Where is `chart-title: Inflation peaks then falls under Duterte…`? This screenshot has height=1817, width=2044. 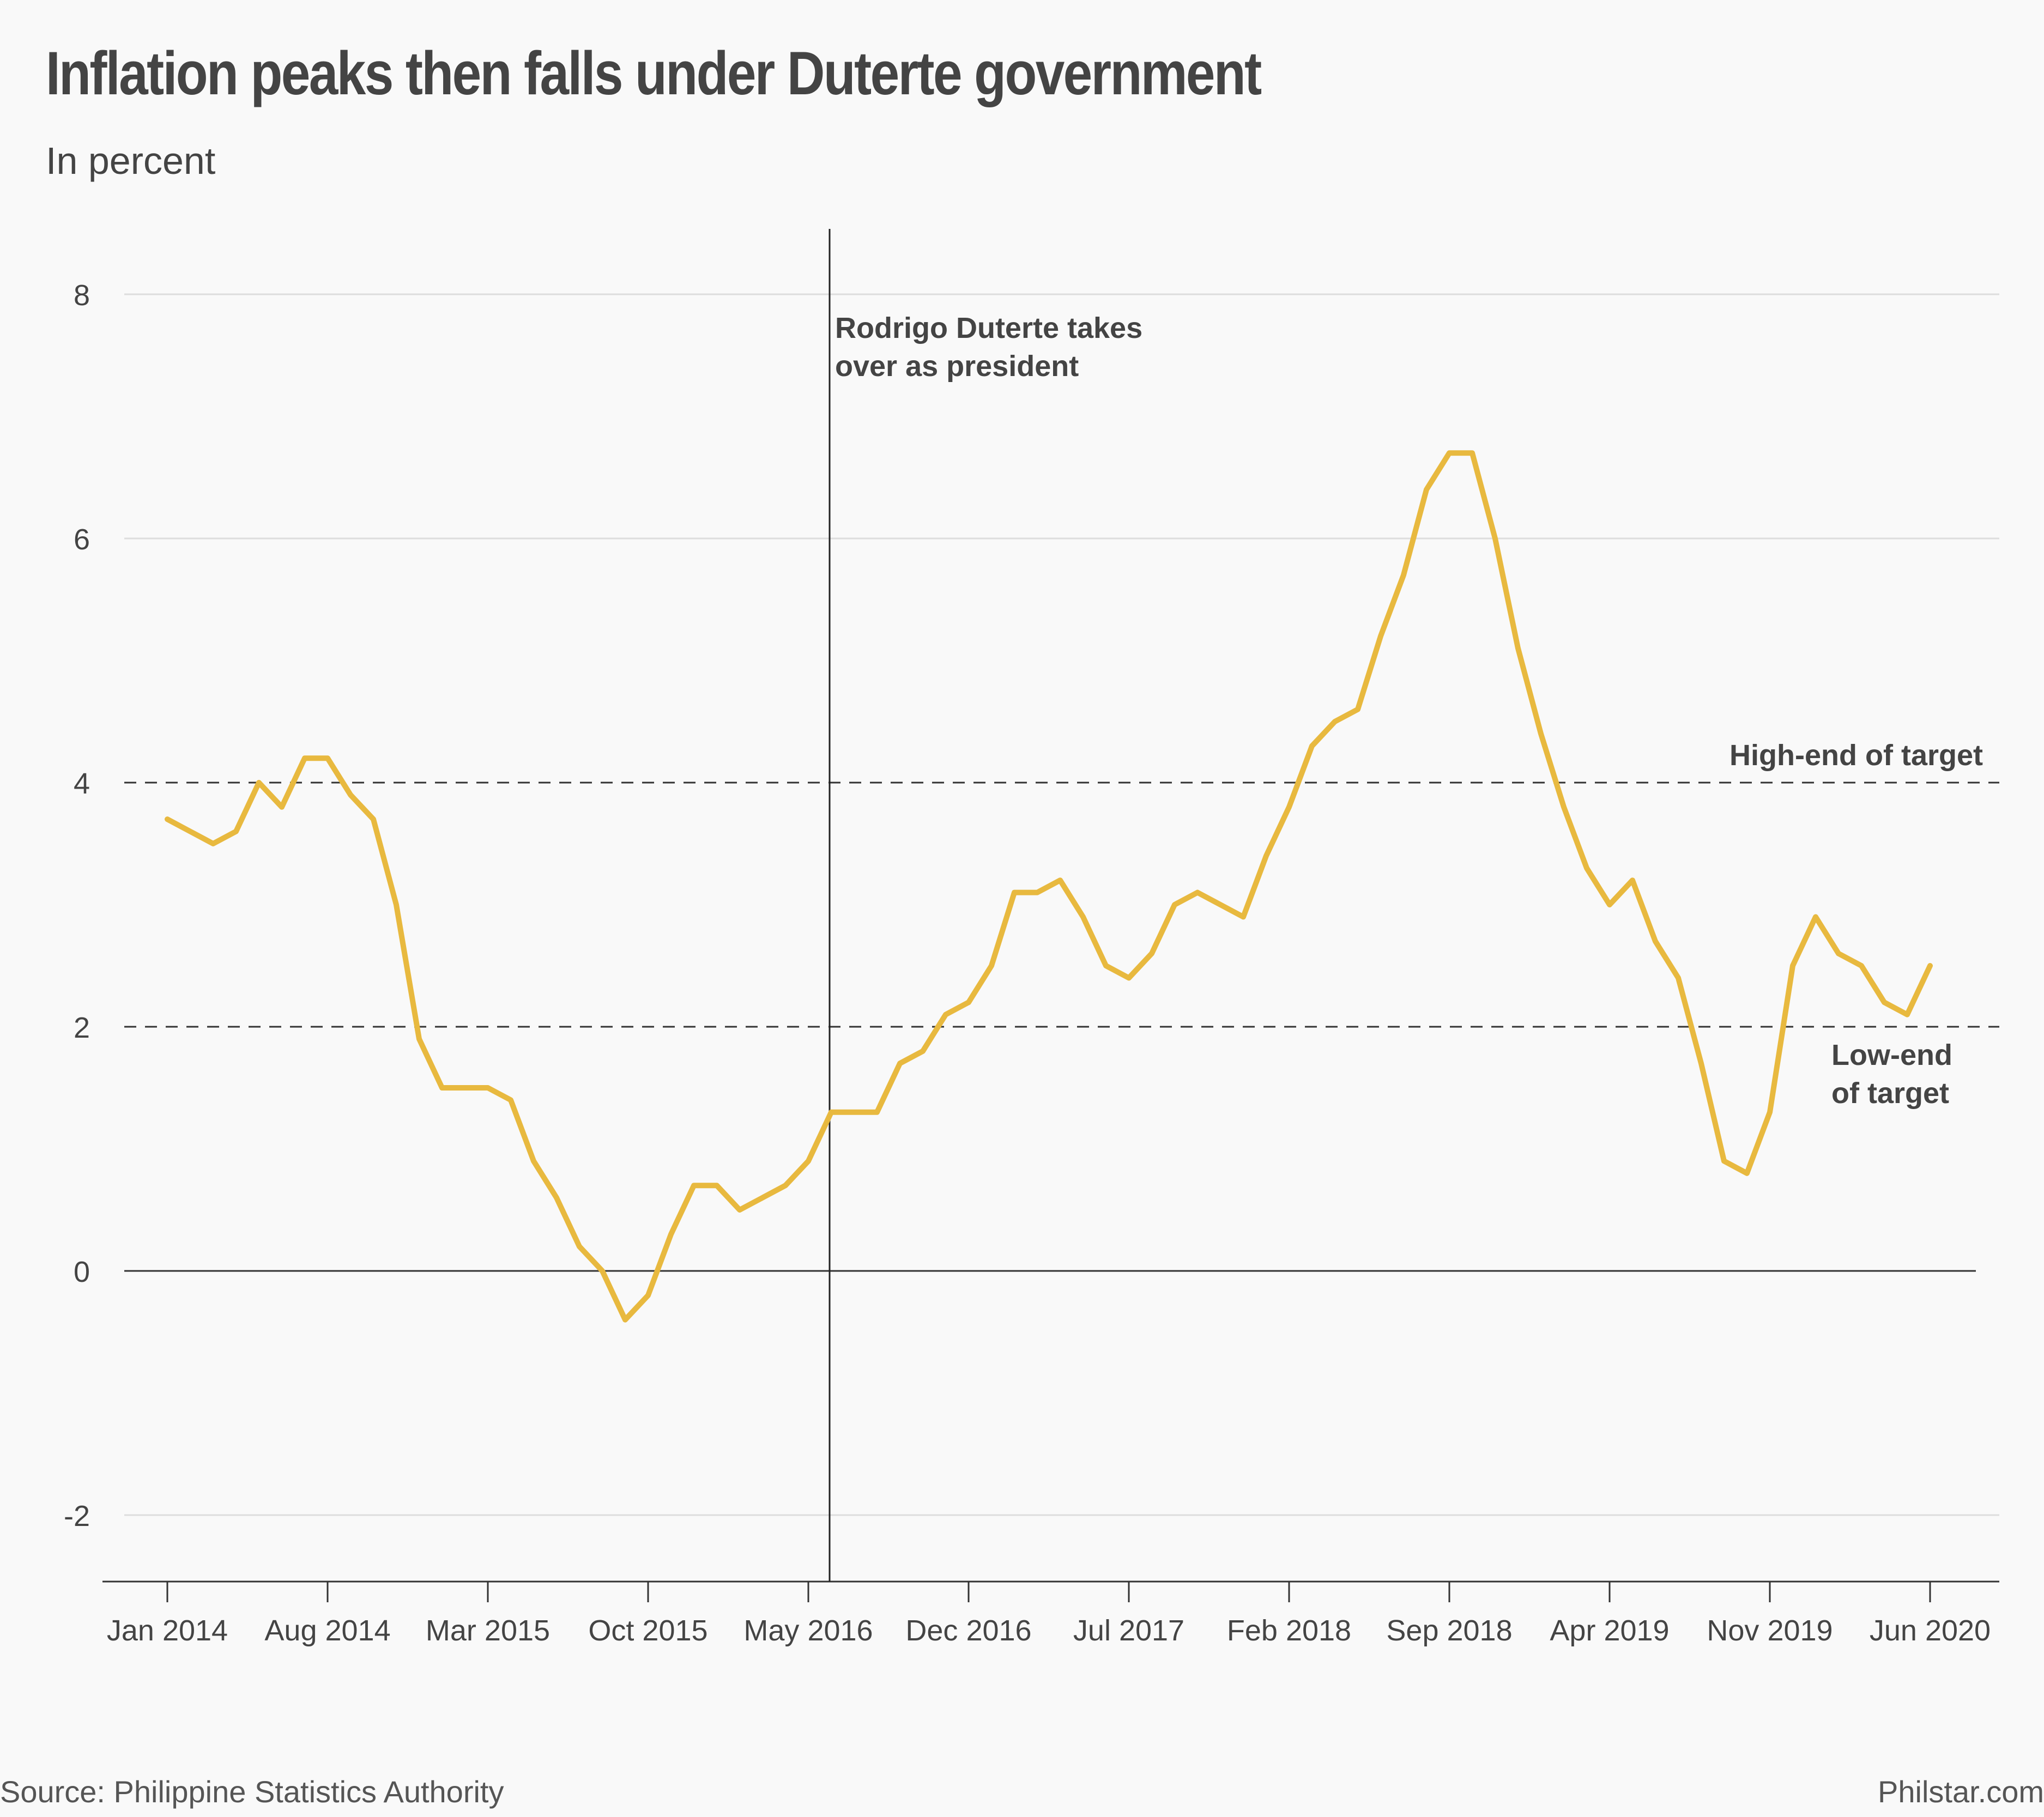
chart-title: Inflation peaks then falls under Duterte… is located at coordinates (654, 73).